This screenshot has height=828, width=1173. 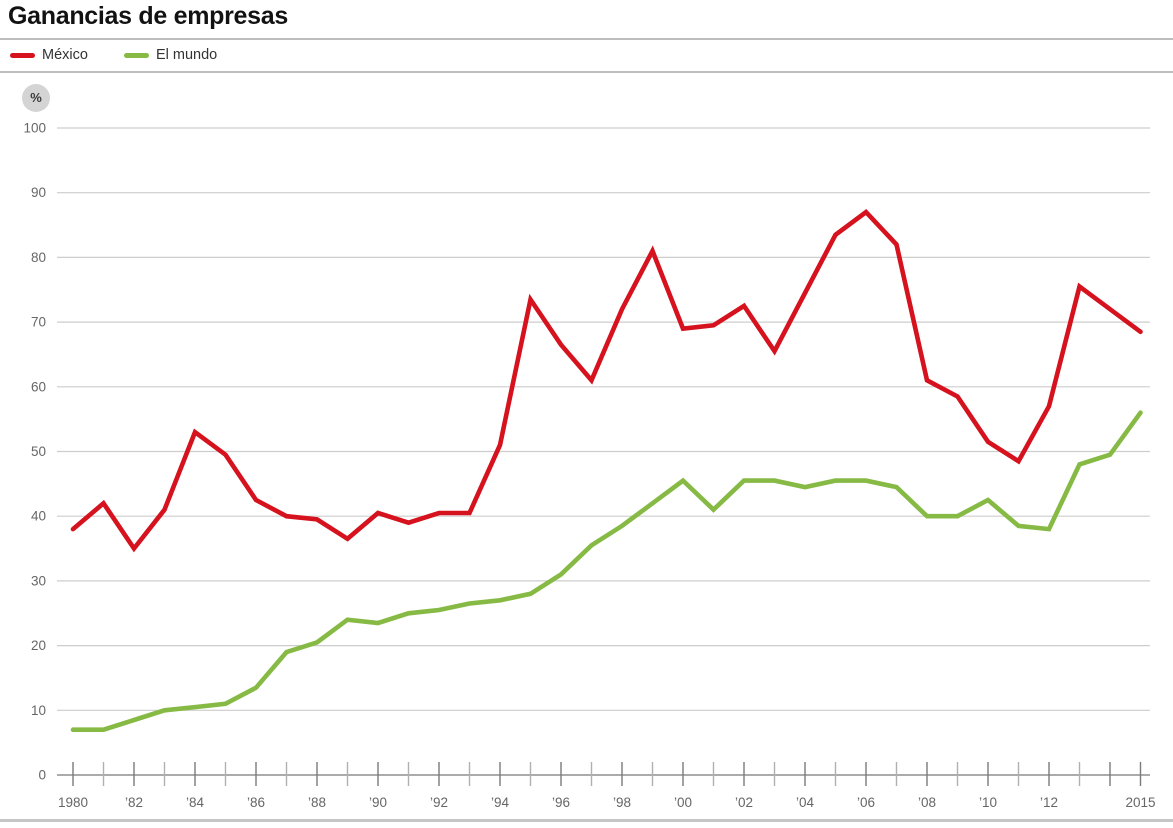 What do you see at coordinates (317, 802) in the screenshot?
I see `svg-text: ’88` at bounding box center [317, 802].